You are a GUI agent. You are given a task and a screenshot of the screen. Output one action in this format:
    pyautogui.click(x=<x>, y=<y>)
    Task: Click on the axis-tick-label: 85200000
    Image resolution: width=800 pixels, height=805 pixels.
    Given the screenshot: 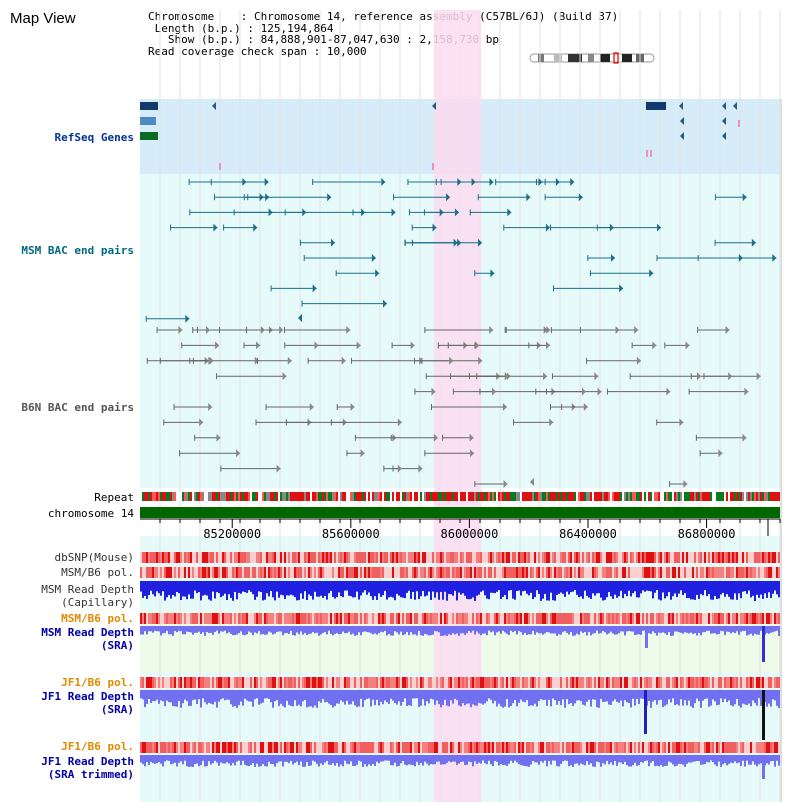 What is the action you would take?
    pyautogui.click(x=232, y=534)
    